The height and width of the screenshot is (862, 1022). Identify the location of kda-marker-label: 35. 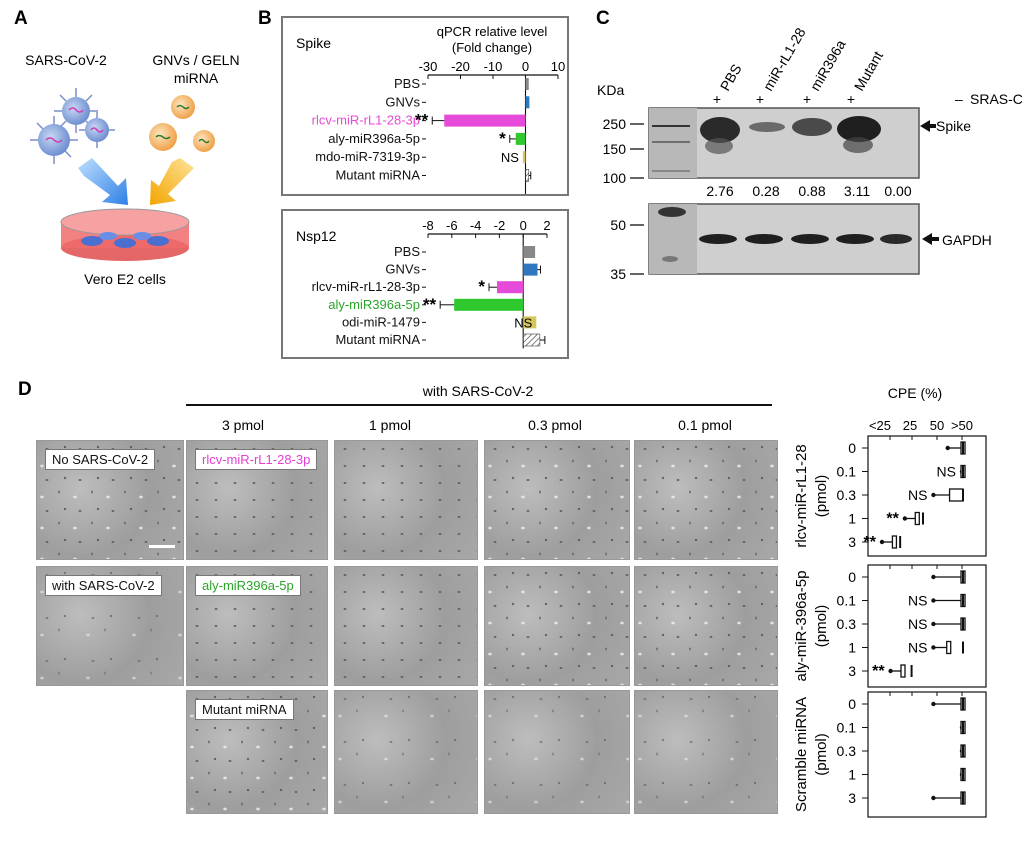
(618, 274).